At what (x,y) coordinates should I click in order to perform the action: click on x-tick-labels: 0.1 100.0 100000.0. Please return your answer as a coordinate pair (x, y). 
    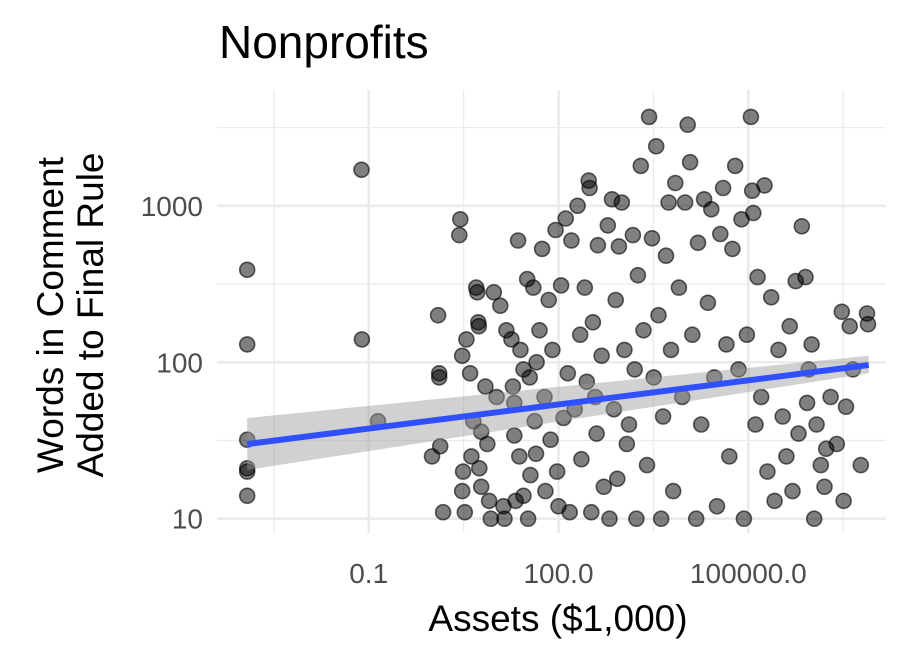
    Looking at the image, I should click on (577, 573).